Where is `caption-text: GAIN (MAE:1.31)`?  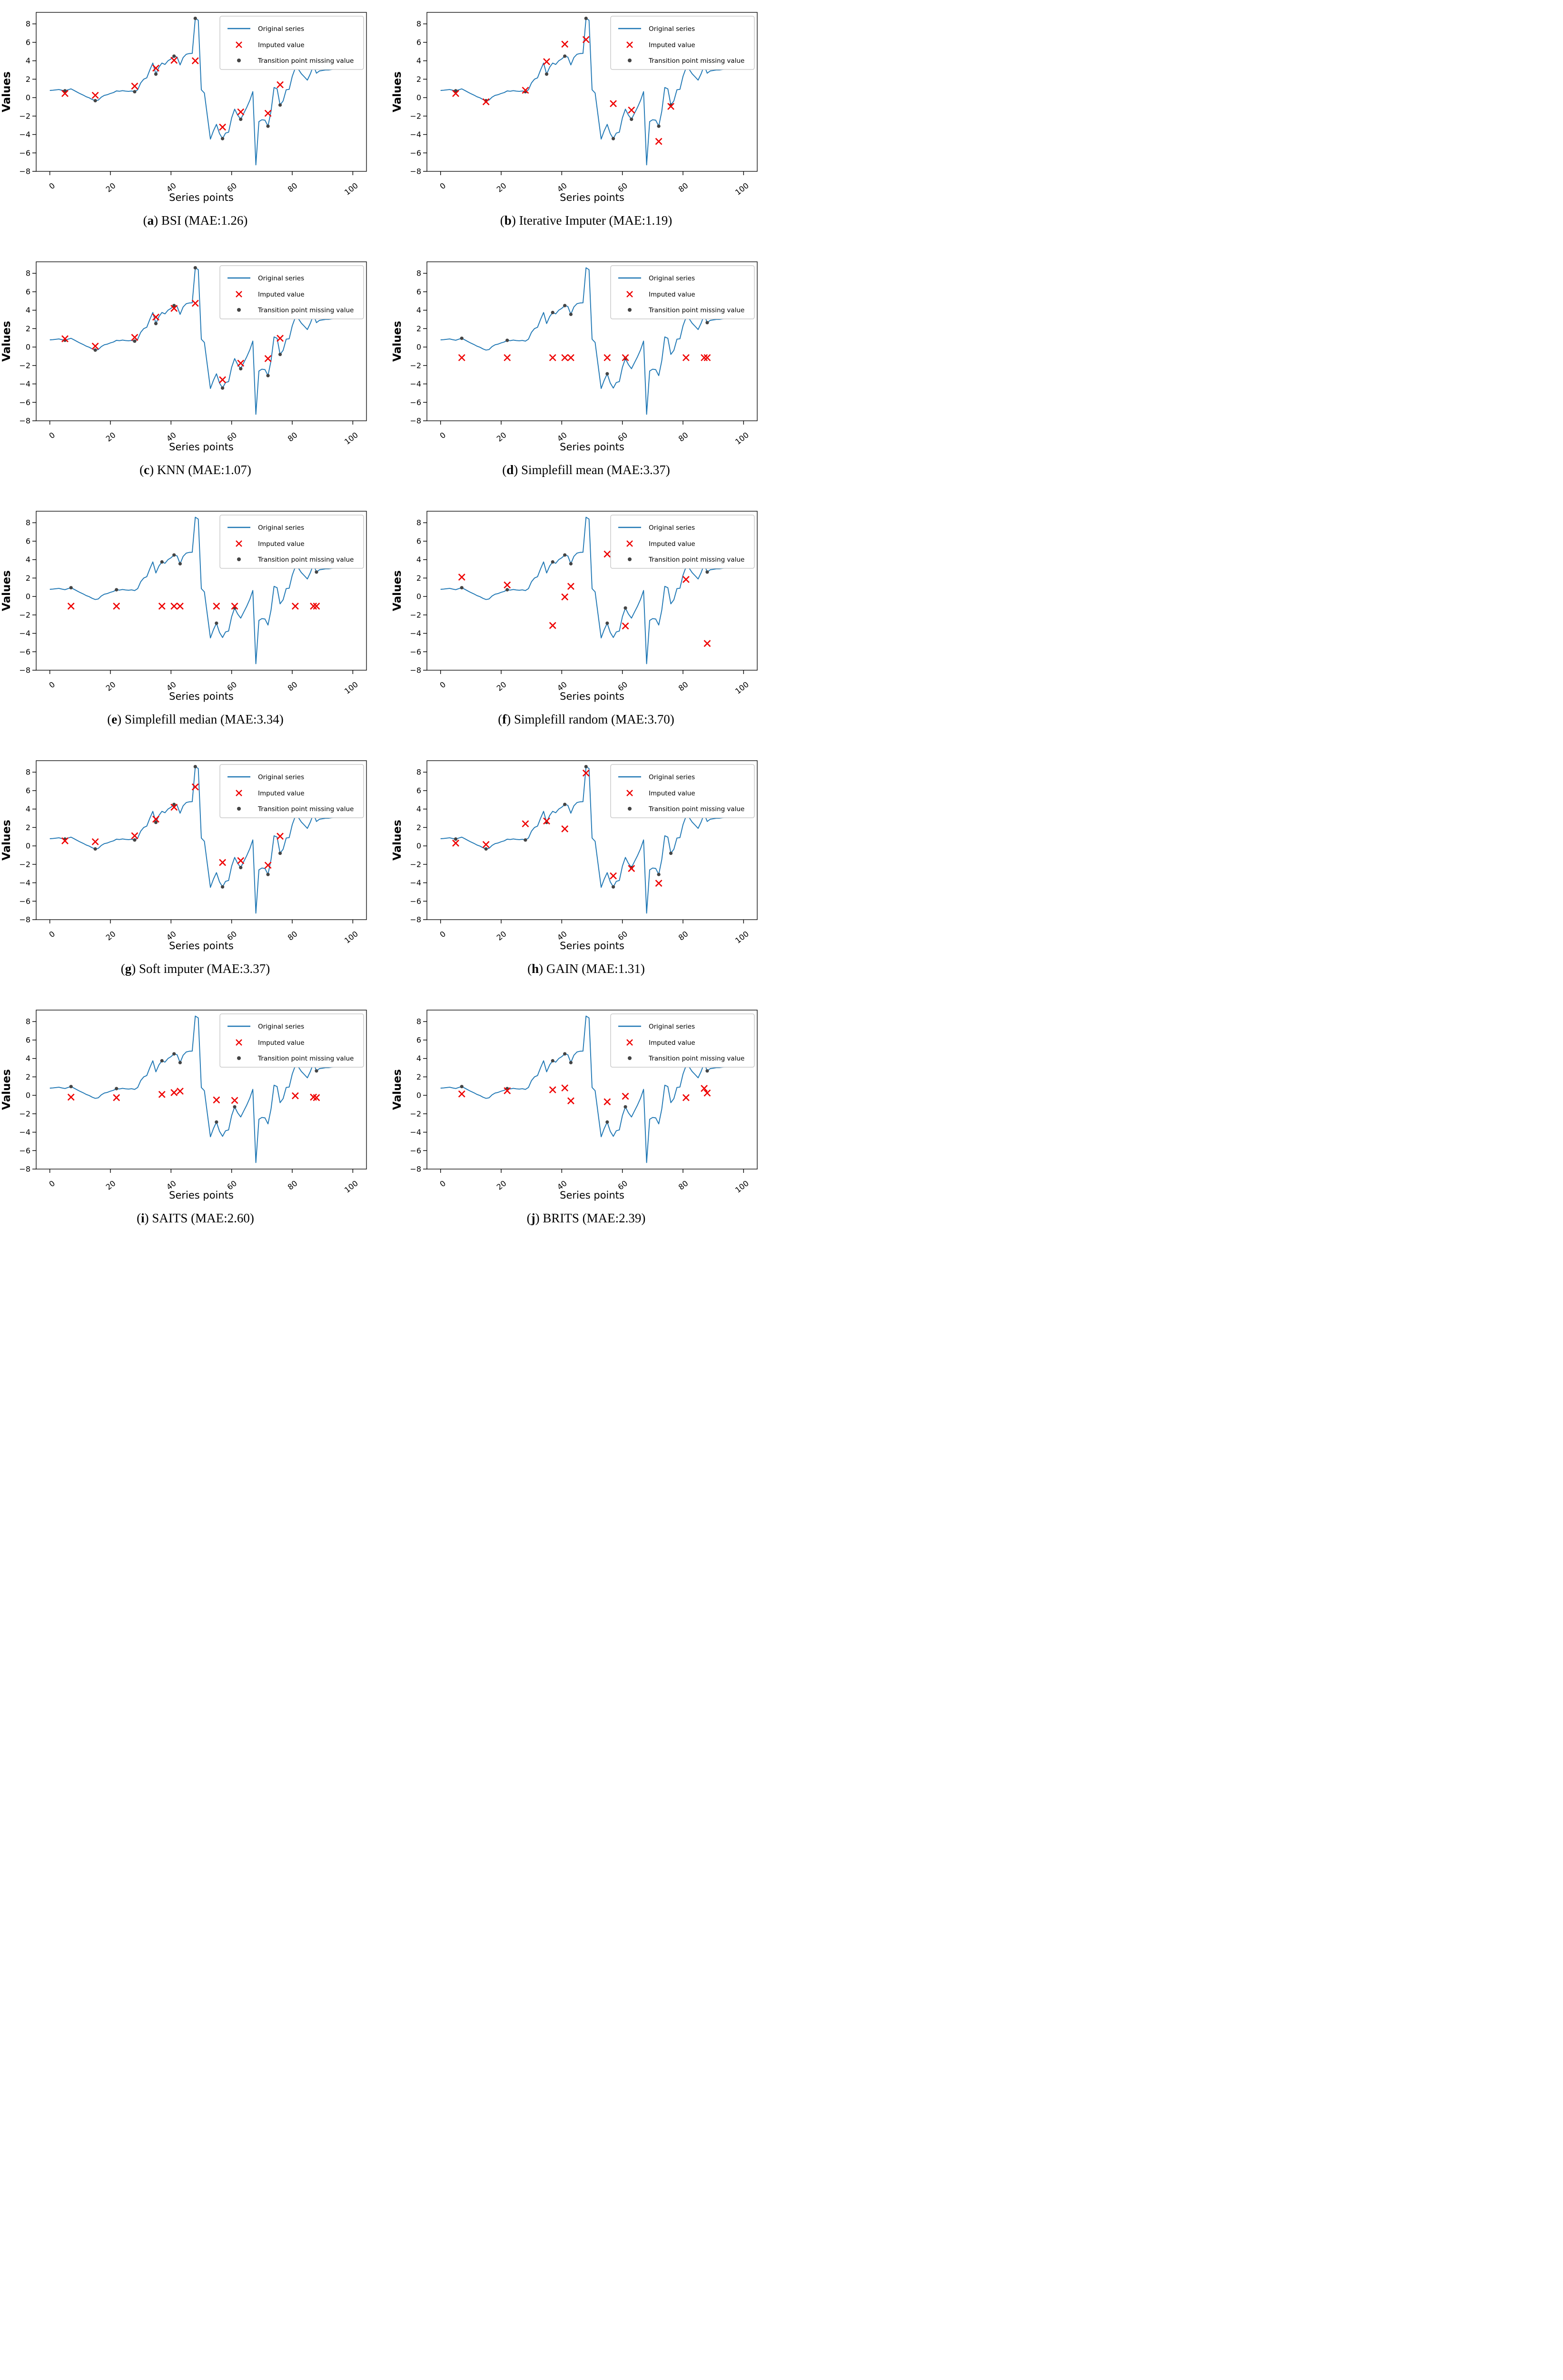 caption-text: GAIN (MAE:1.31) is located at coordinates (595, 969).